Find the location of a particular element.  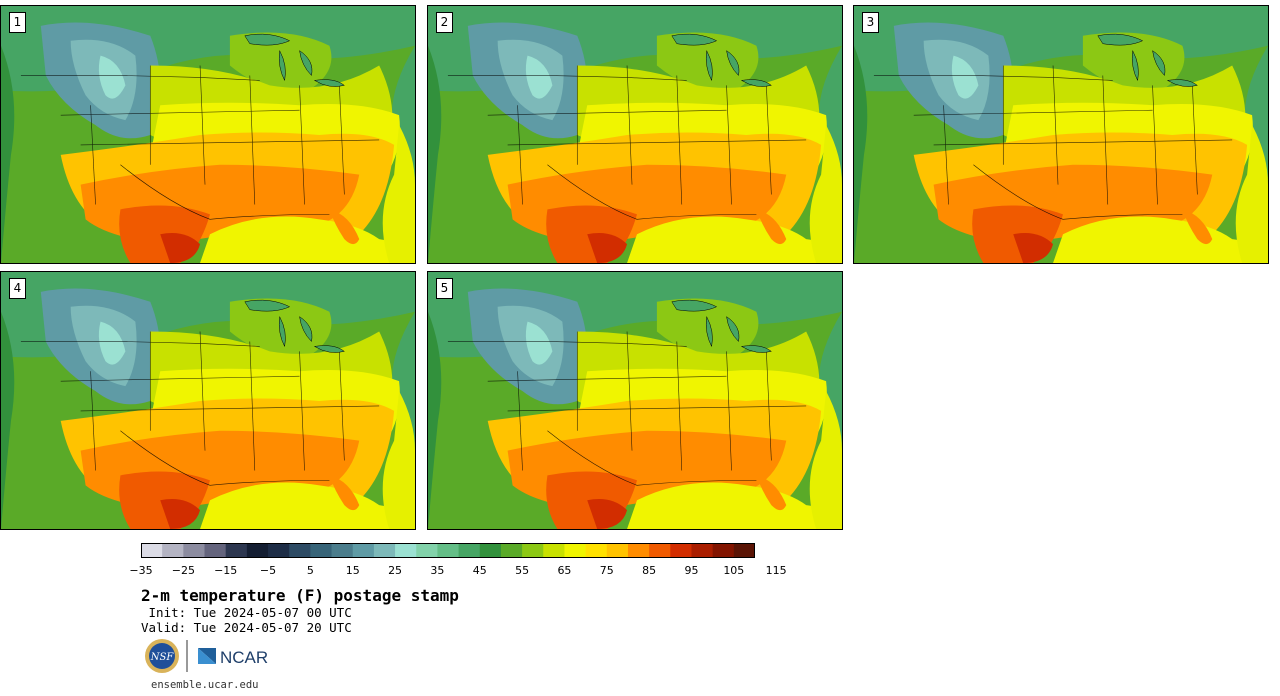

init-time: Init: Tue 2024-05-07 00 UTC is located at coordinates (246, 612).